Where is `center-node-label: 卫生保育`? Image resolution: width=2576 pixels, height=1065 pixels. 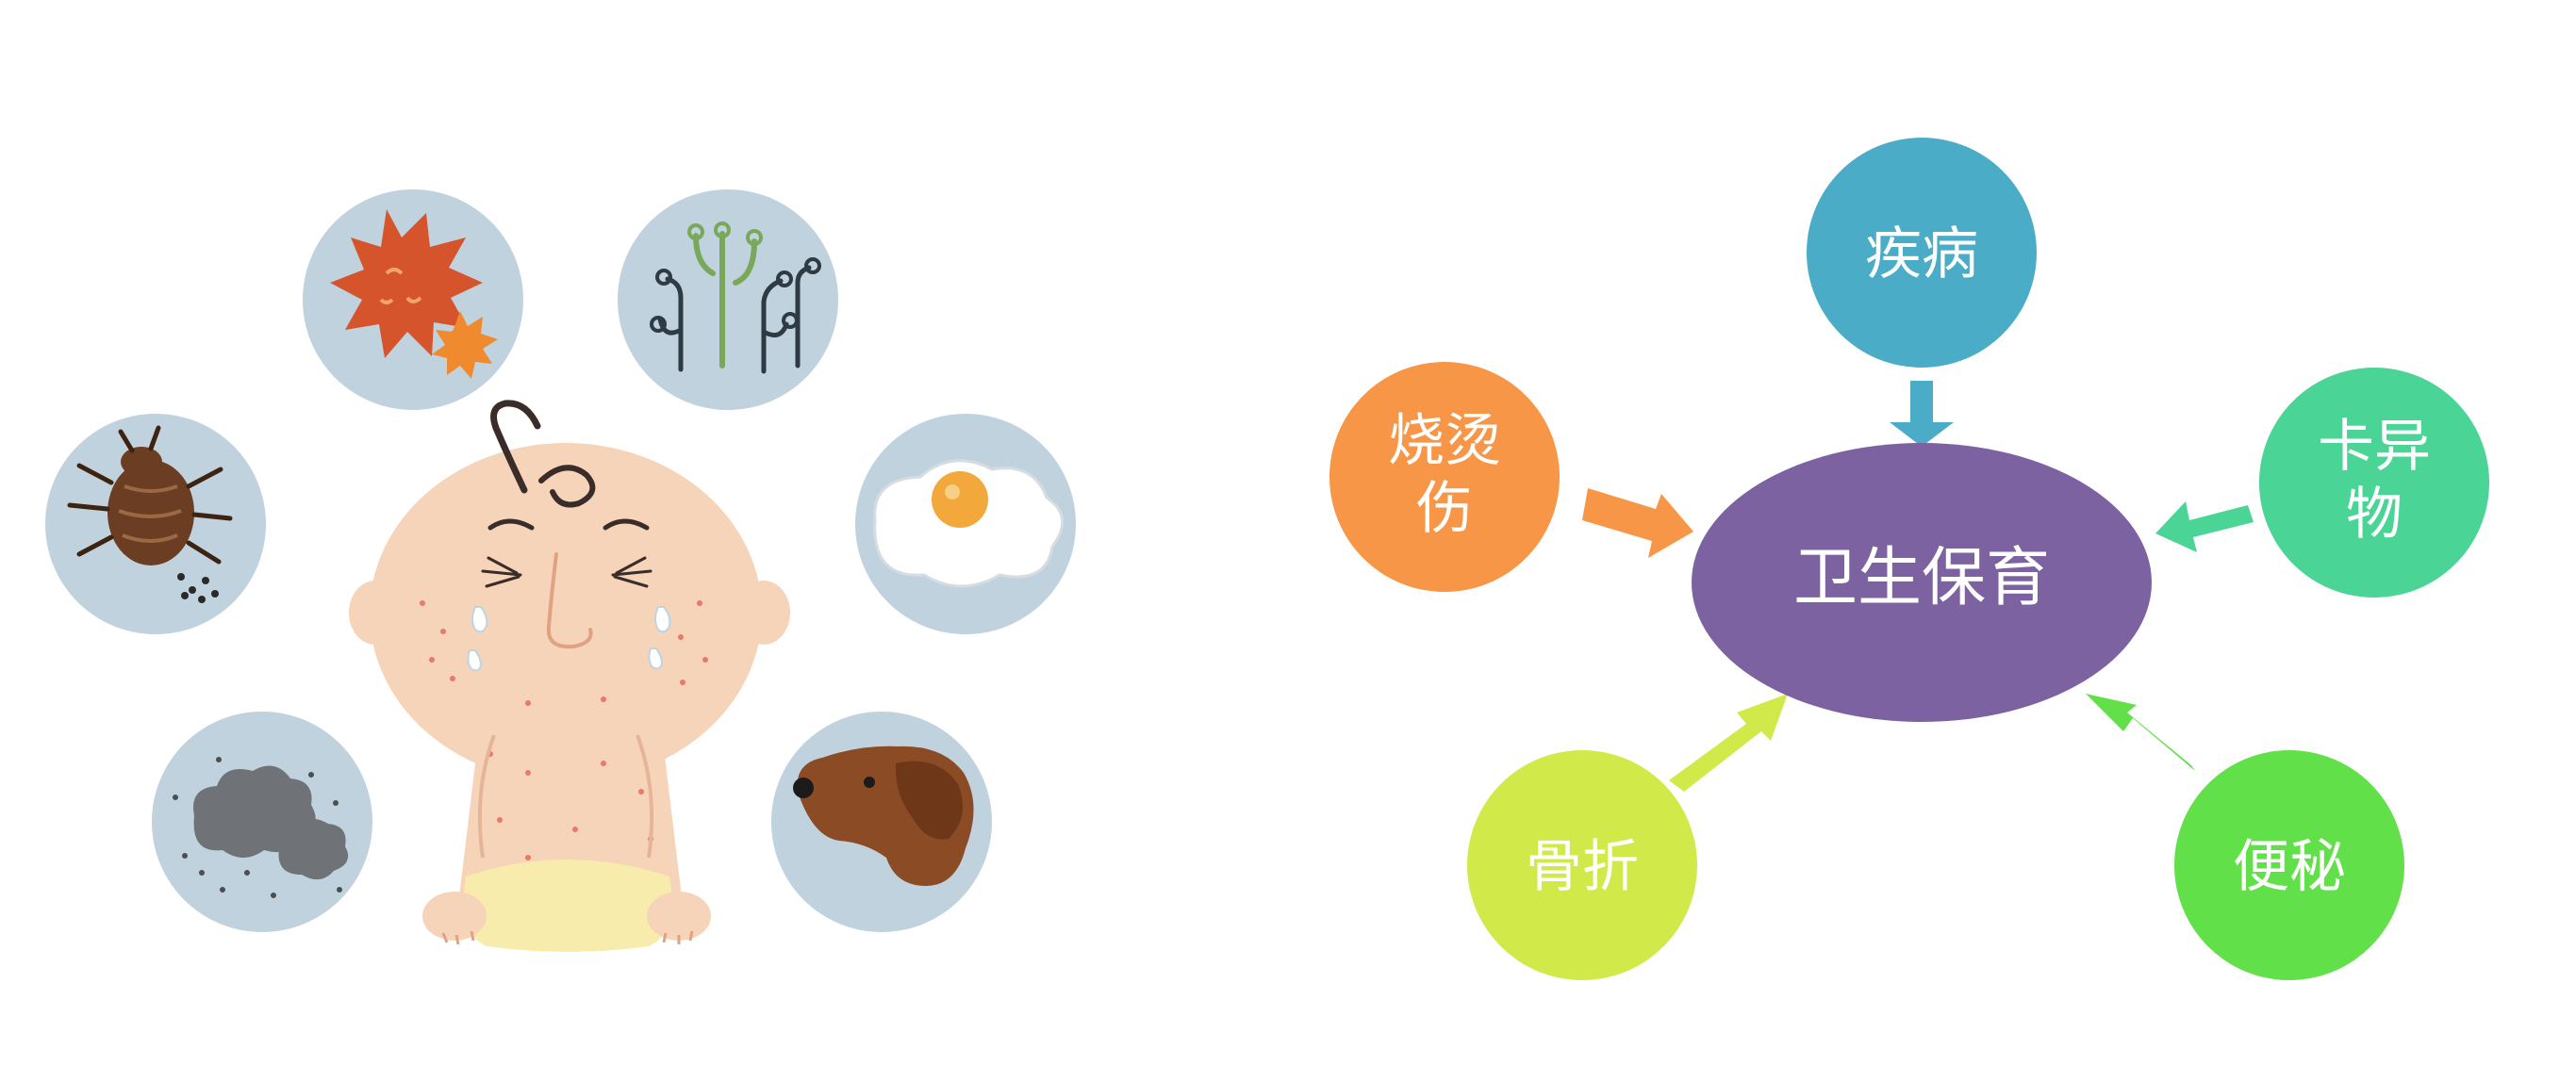 center-node-label: 卫生保育 is located at coordinates (1921, 578).